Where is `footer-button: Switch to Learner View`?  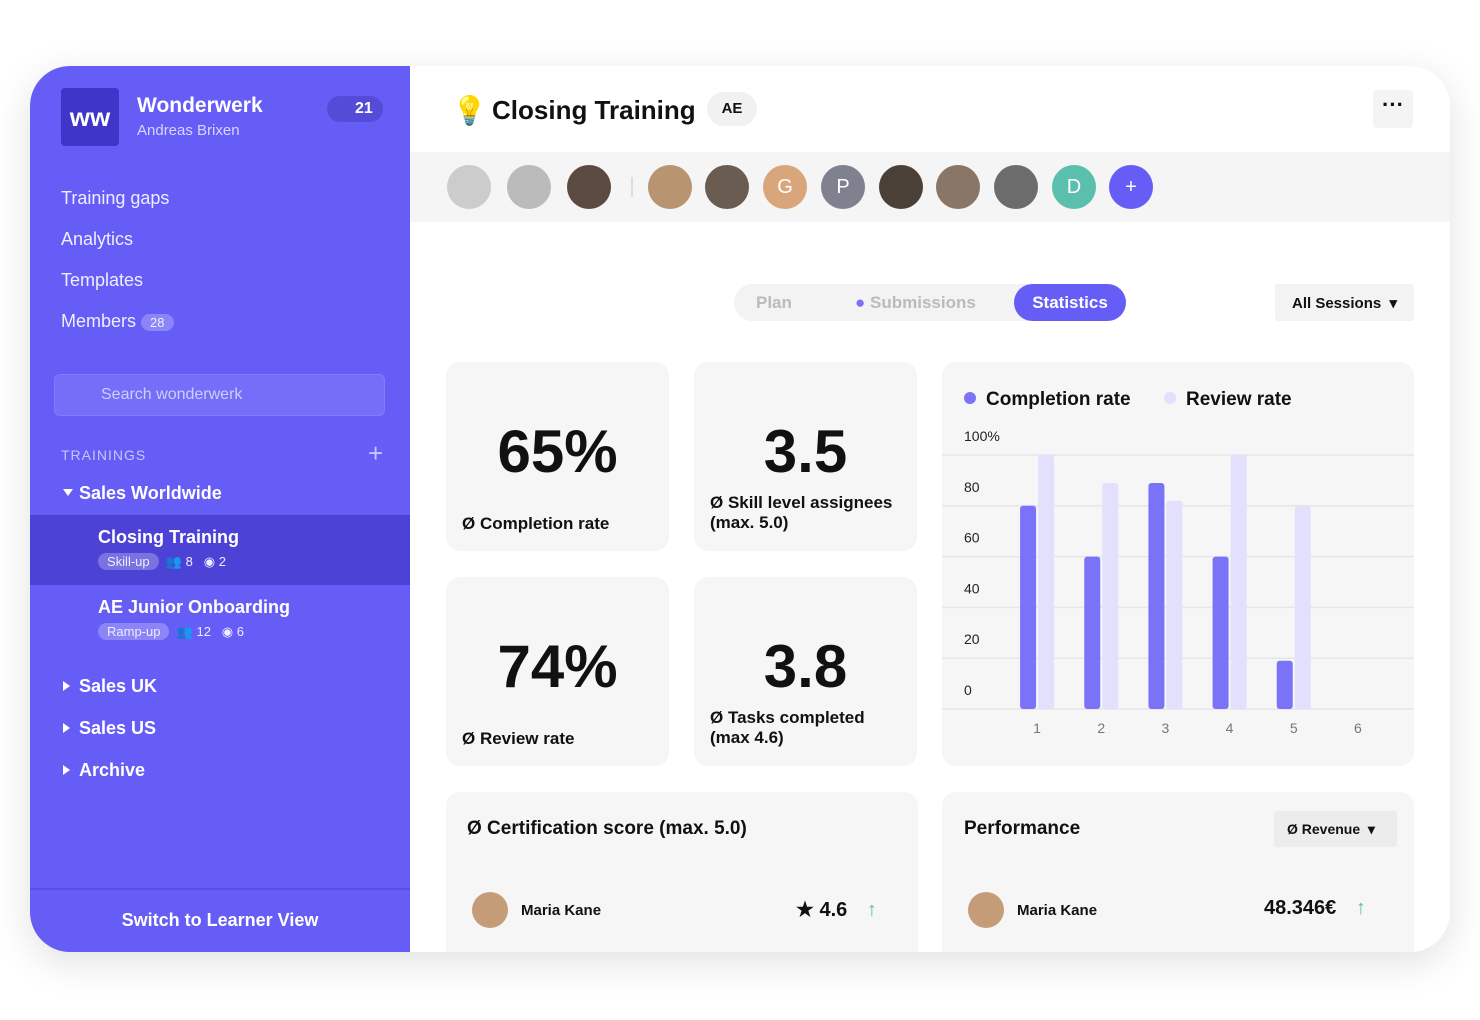
footer-button: Switch to Learner View is located at coordinates (220, 920).